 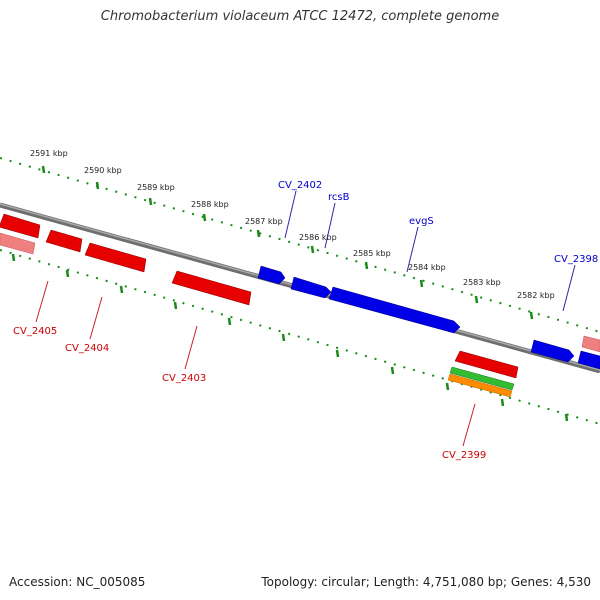 What do you see at coordinates (77, 582) in the screenshot?
I see `accession-text: Accession: NC_005085` at bounding box center [77, 582].